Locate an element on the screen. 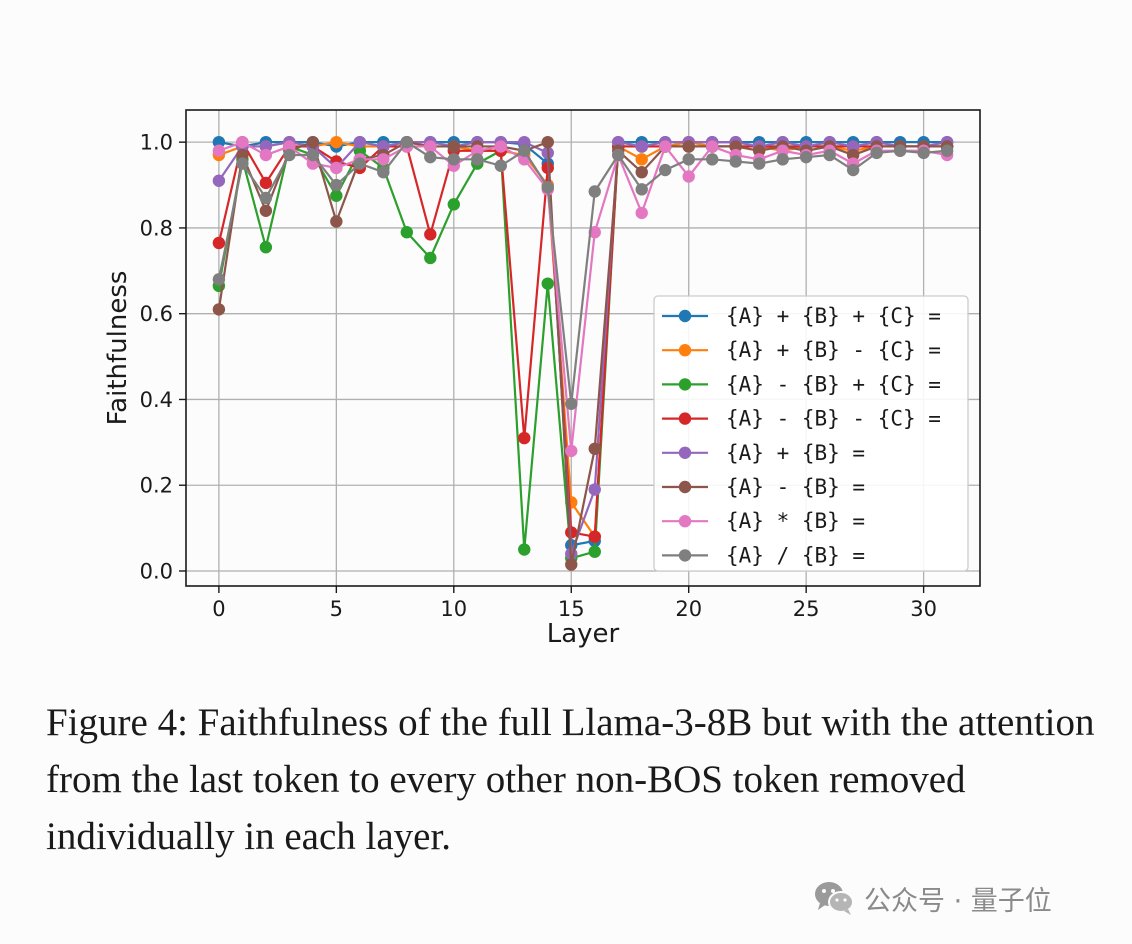  y-tick-label: 0.8 is located at coordinates (156, 228).